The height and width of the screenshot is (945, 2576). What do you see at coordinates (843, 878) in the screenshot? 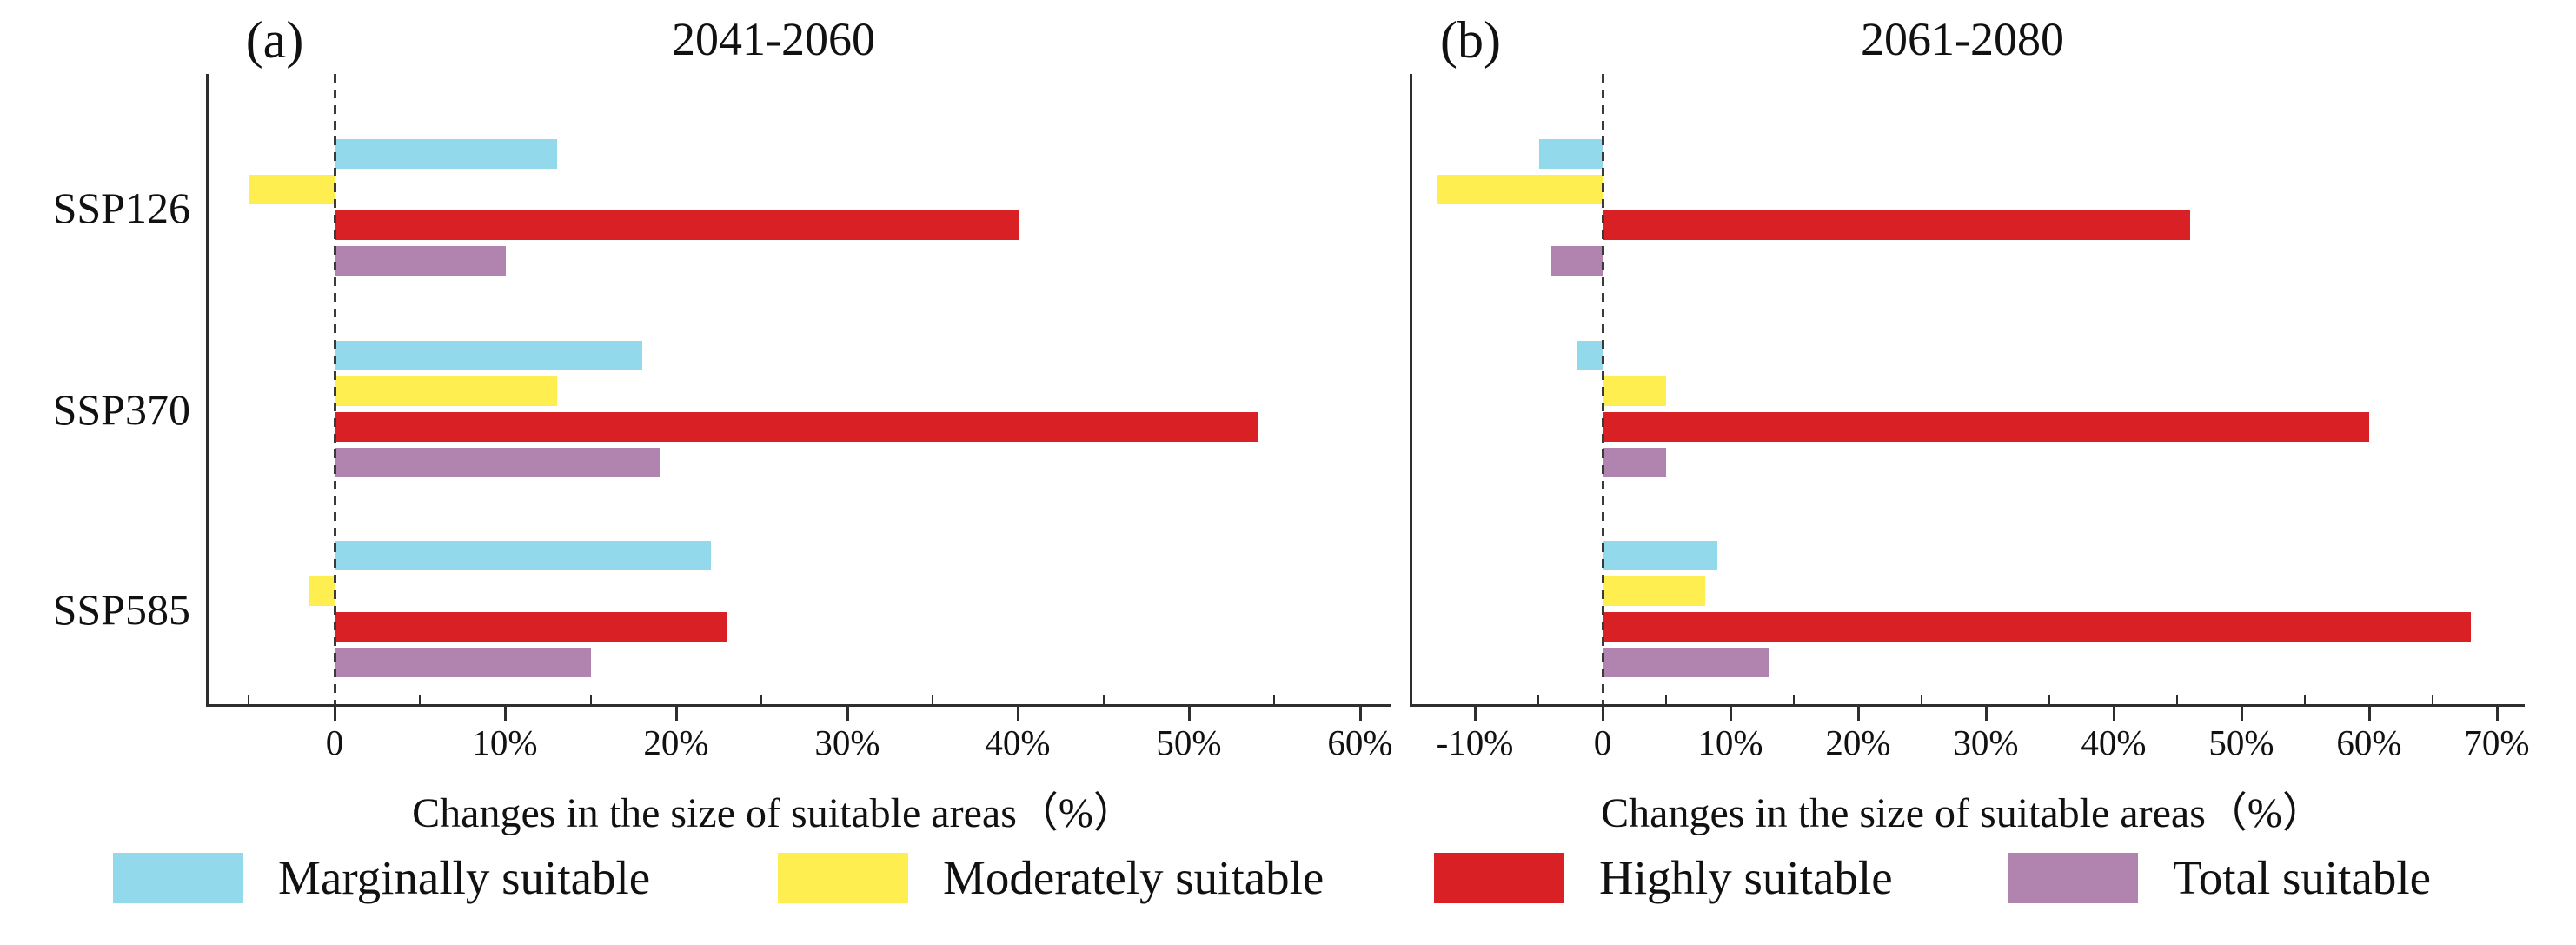
I see `legend-swatch-moderately` at bounding box center [843, 878].